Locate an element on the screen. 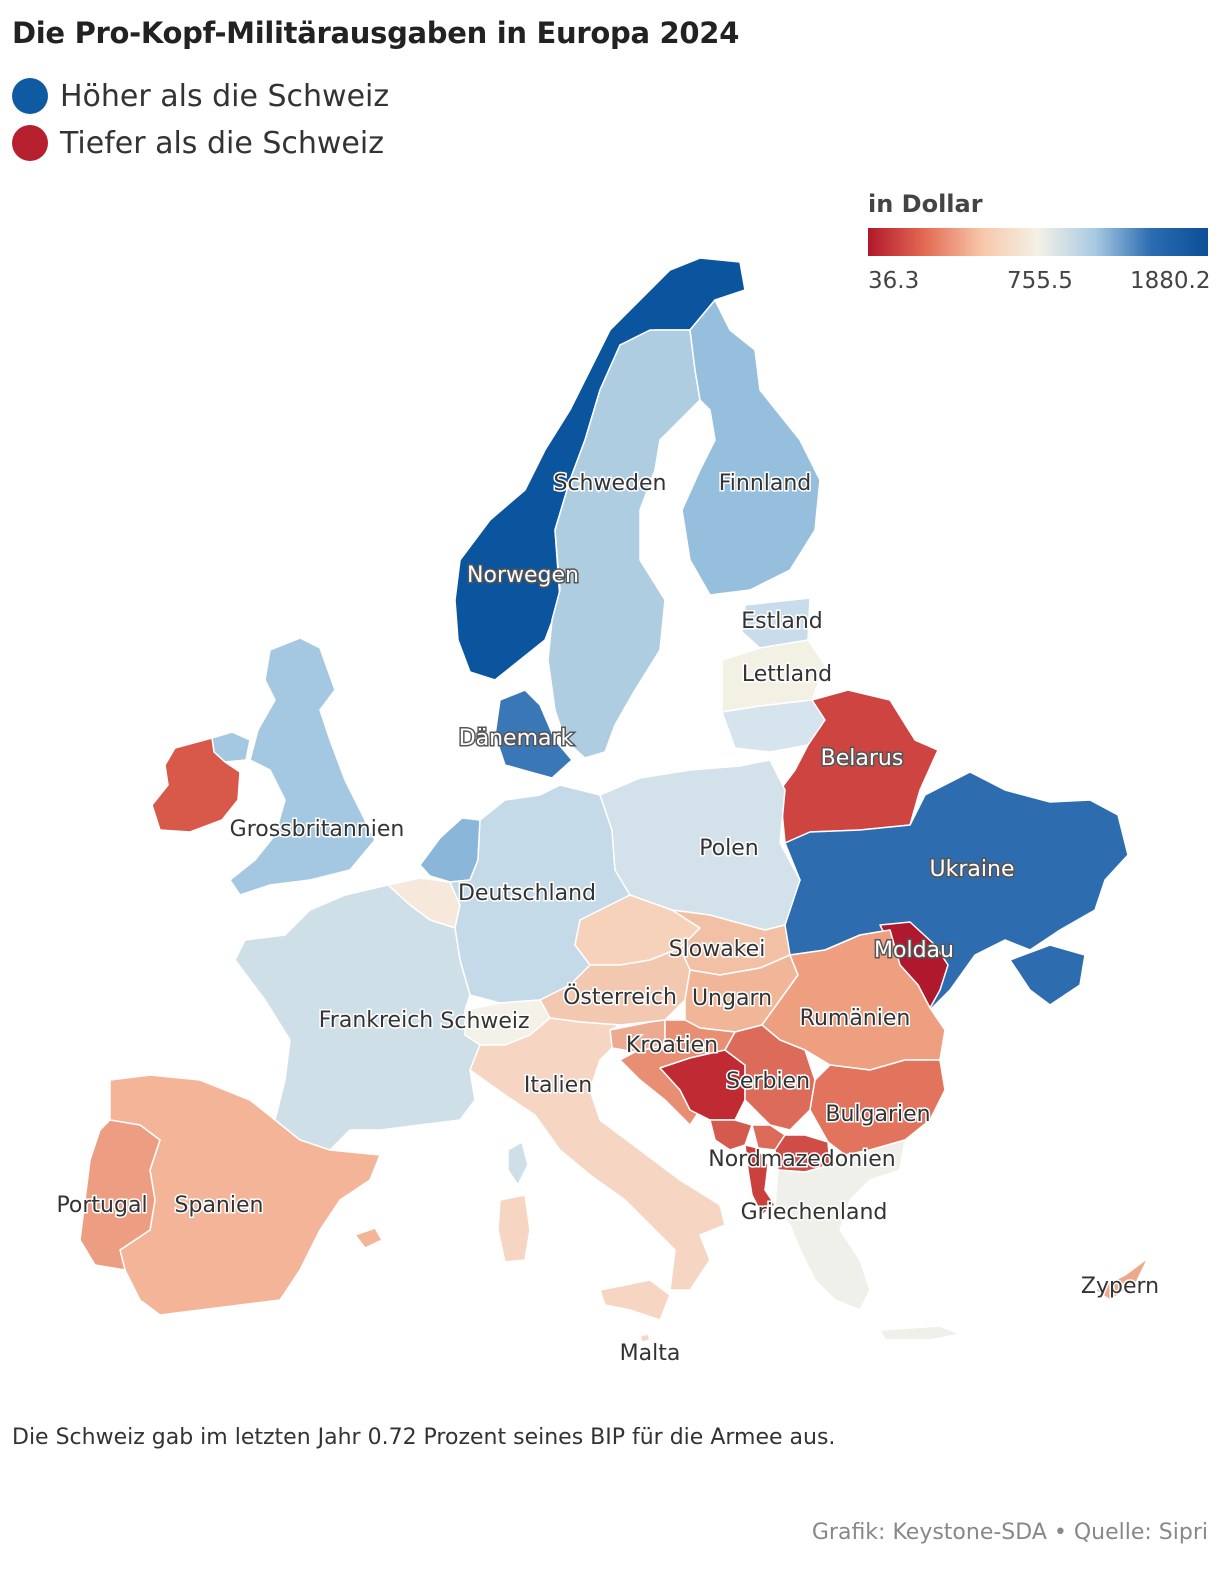 This screenshot has width=1220, height=1570. label-bulgaria: Bulgarien is located at coordinates (877, 1114).